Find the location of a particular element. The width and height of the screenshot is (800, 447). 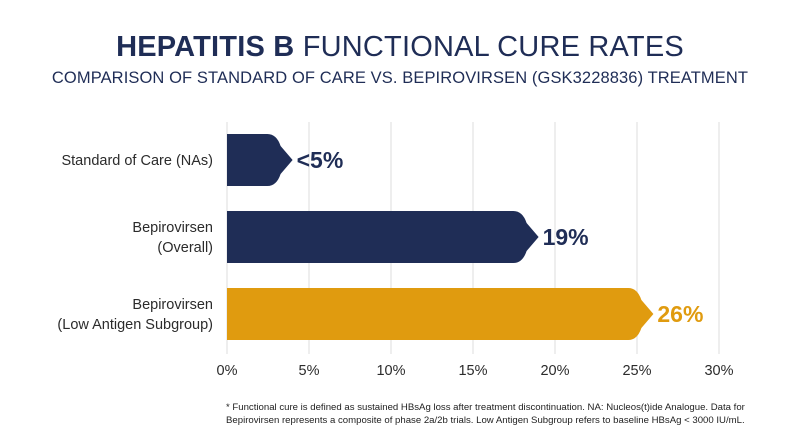

x-tick-label: 20% is located at coordinates (554, 371).